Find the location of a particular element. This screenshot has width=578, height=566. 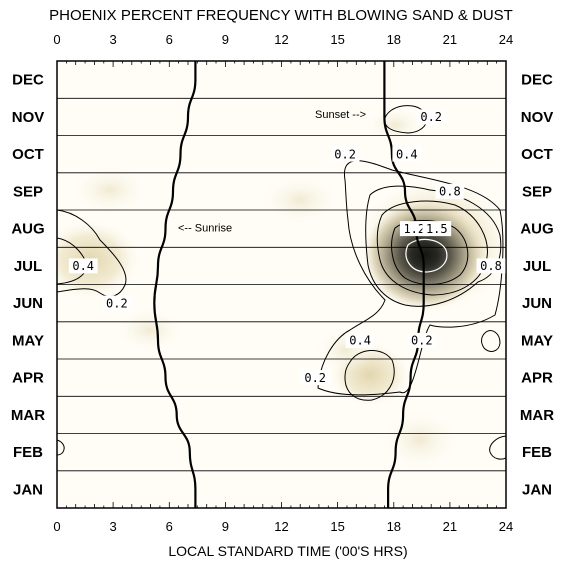

month-label-right: SEP is located at coordinates (537, 191).